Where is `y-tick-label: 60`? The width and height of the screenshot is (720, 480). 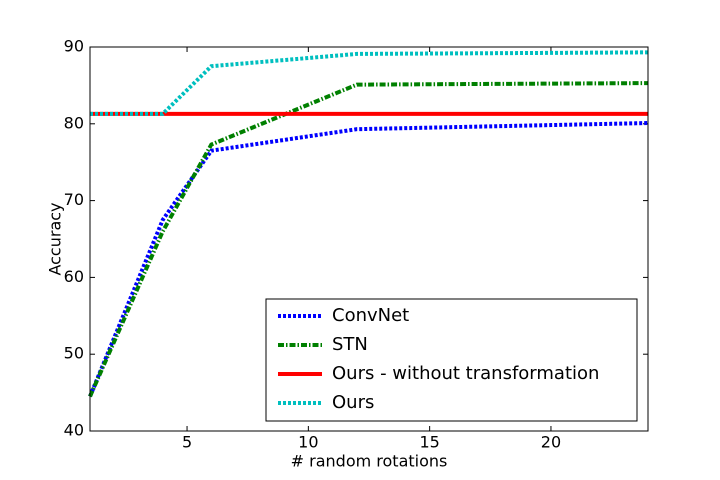 y-tick-label: 60 is located at coordinates (74, 276).